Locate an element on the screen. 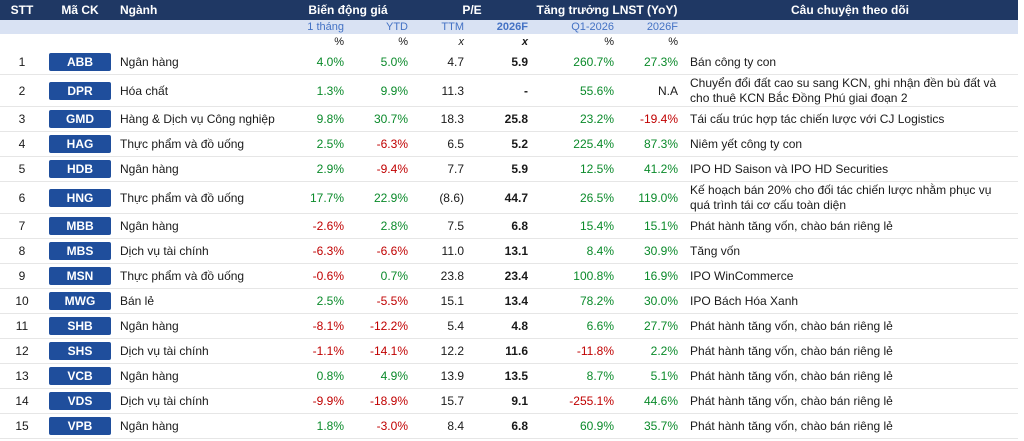 This screenshot has height=441, width=1024. row-ytd: -6.3% is located at coordinates (380, 144).